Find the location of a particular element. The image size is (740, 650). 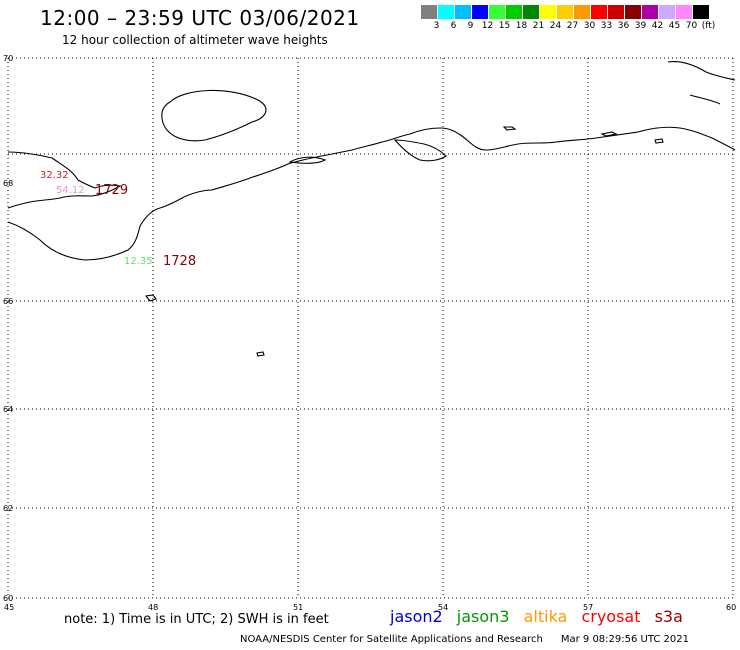

satellite-cryosat: cryosat is located at coordinates (611, 616).